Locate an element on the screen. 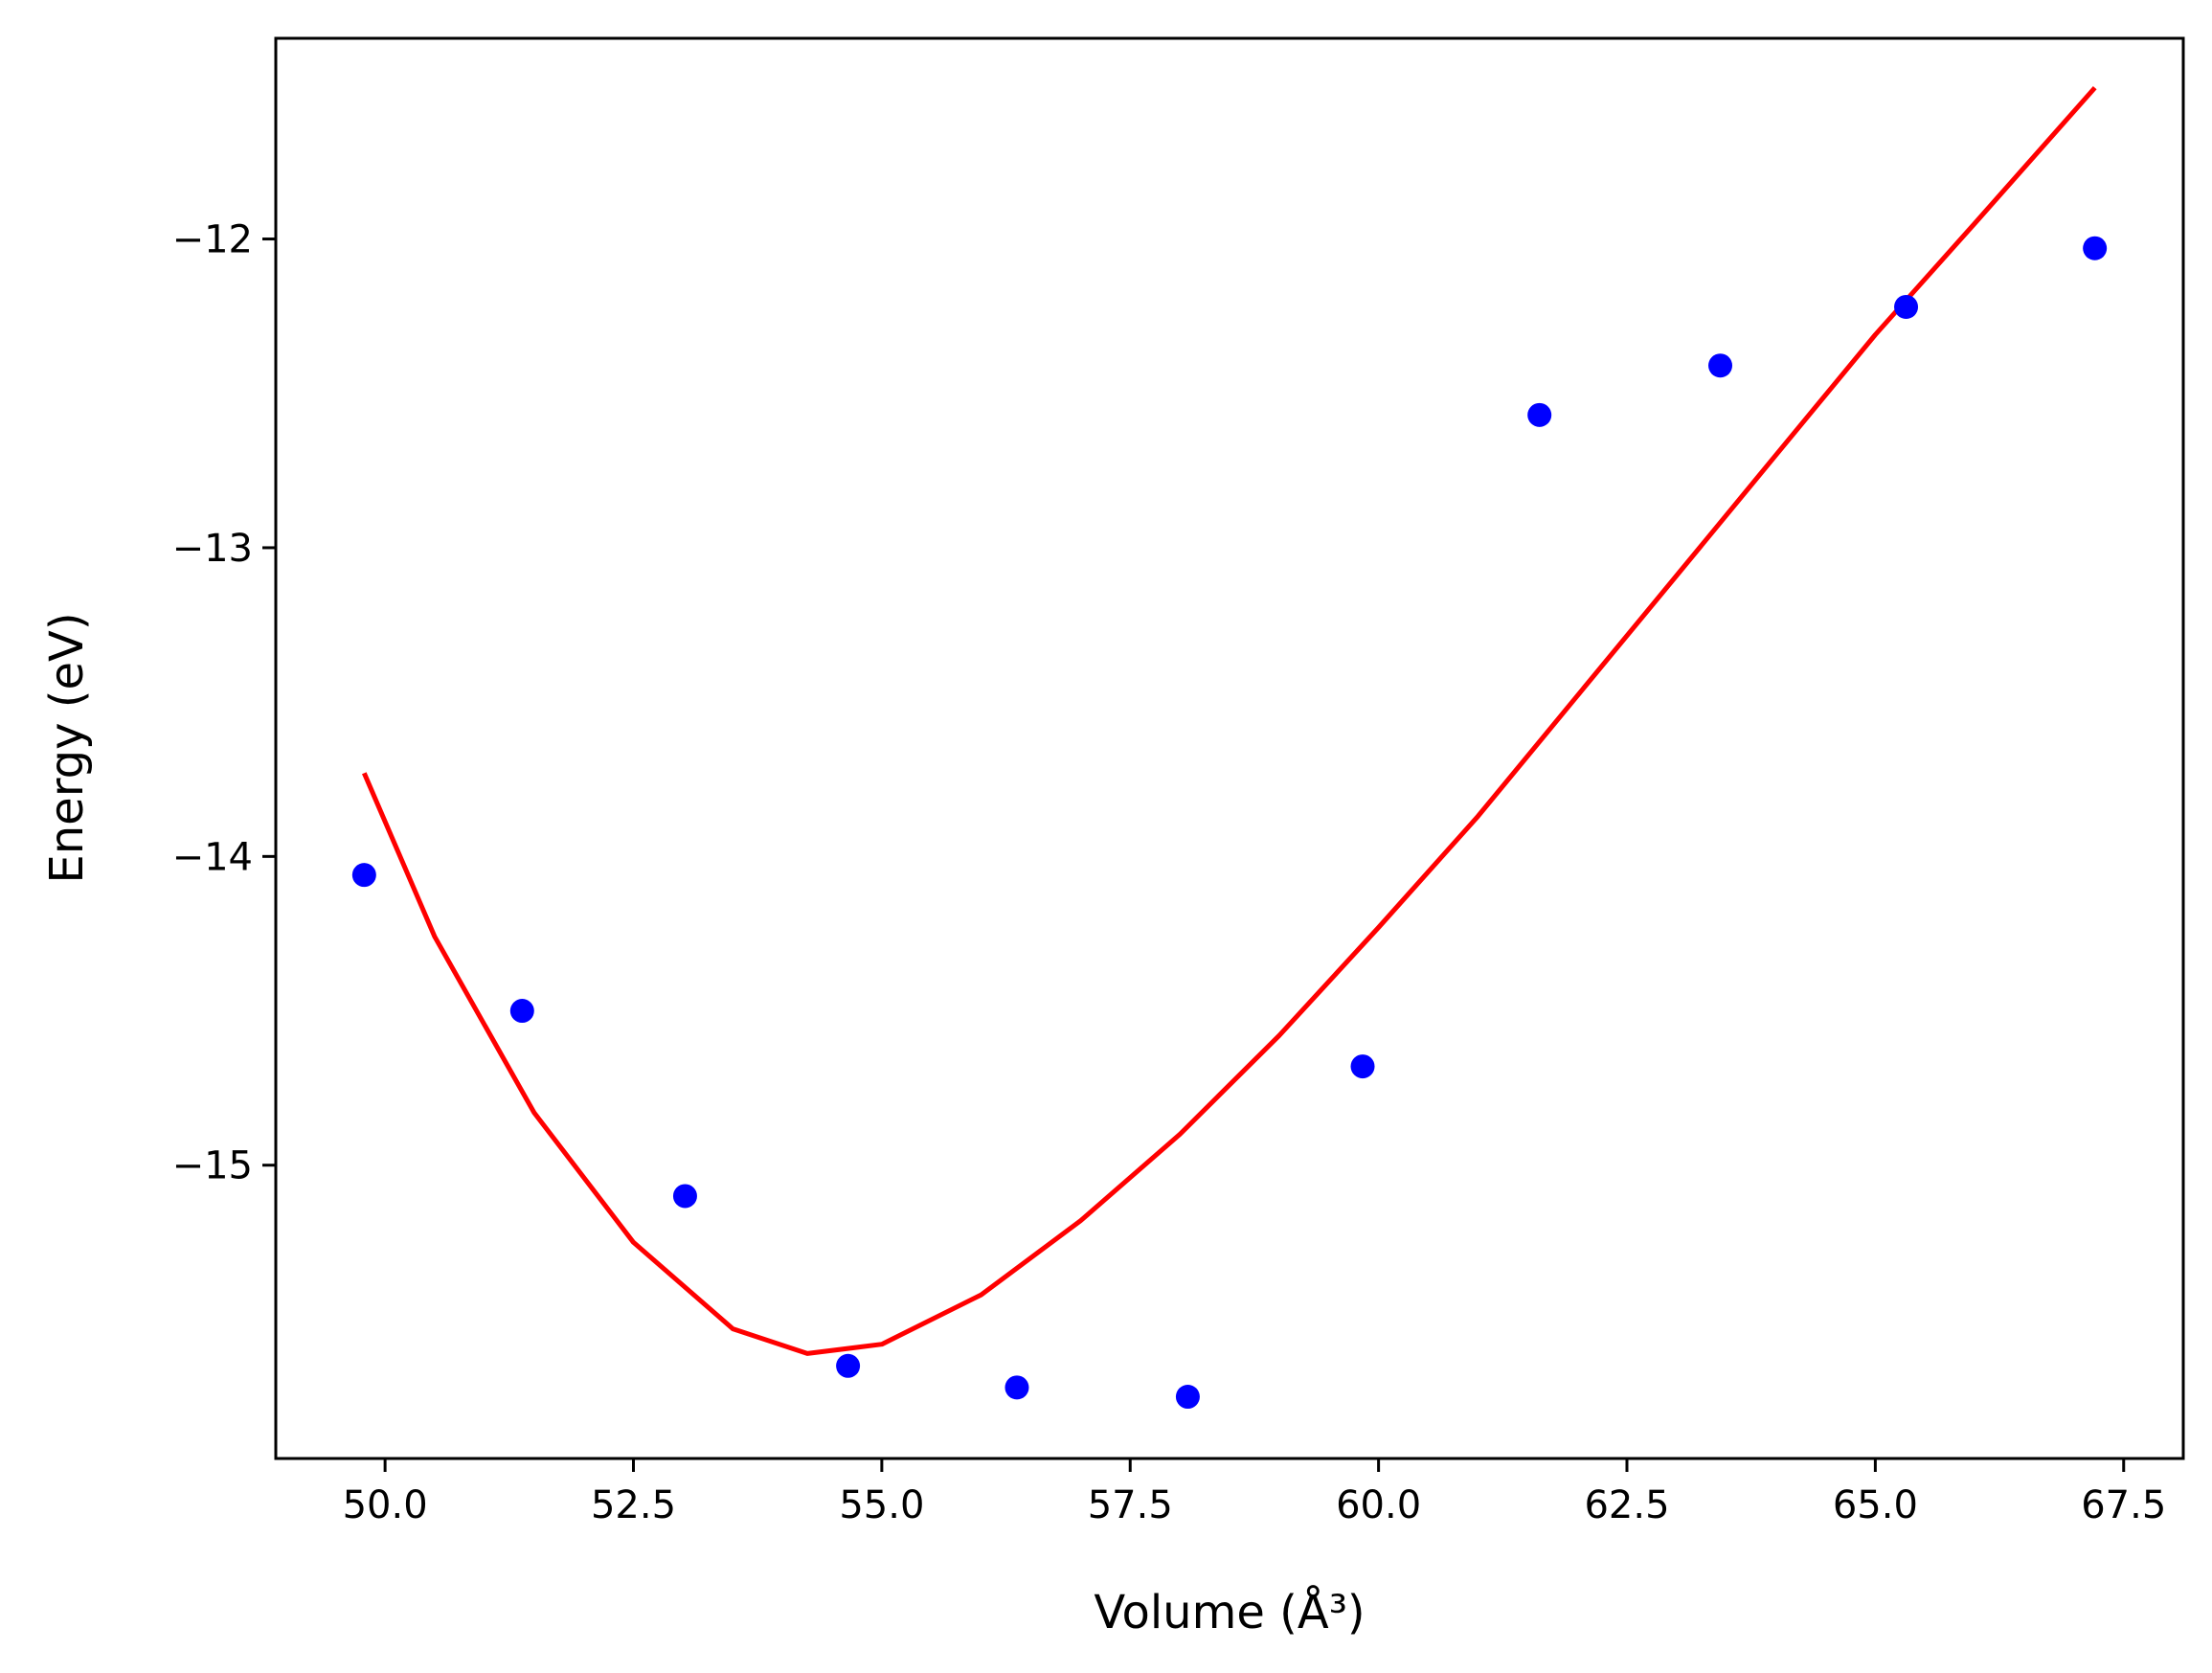 The width and height of the screenshot is (2212, 1673). x-tick-label: 65.0 is located at coordinates (1875, 1505).